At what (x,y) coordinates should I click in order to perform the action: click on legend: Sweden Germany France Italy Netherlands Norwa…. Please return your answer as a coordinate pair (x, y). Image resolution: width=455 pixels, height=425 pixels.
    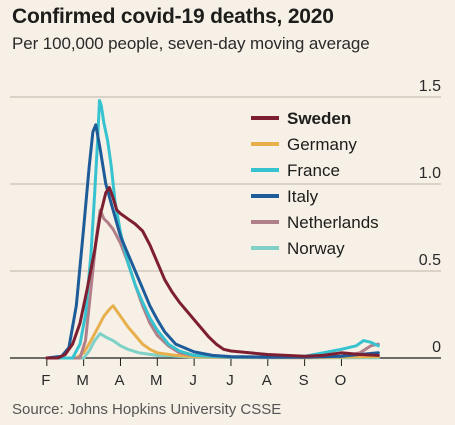
    Looking at the image, I should click on (315, 183).